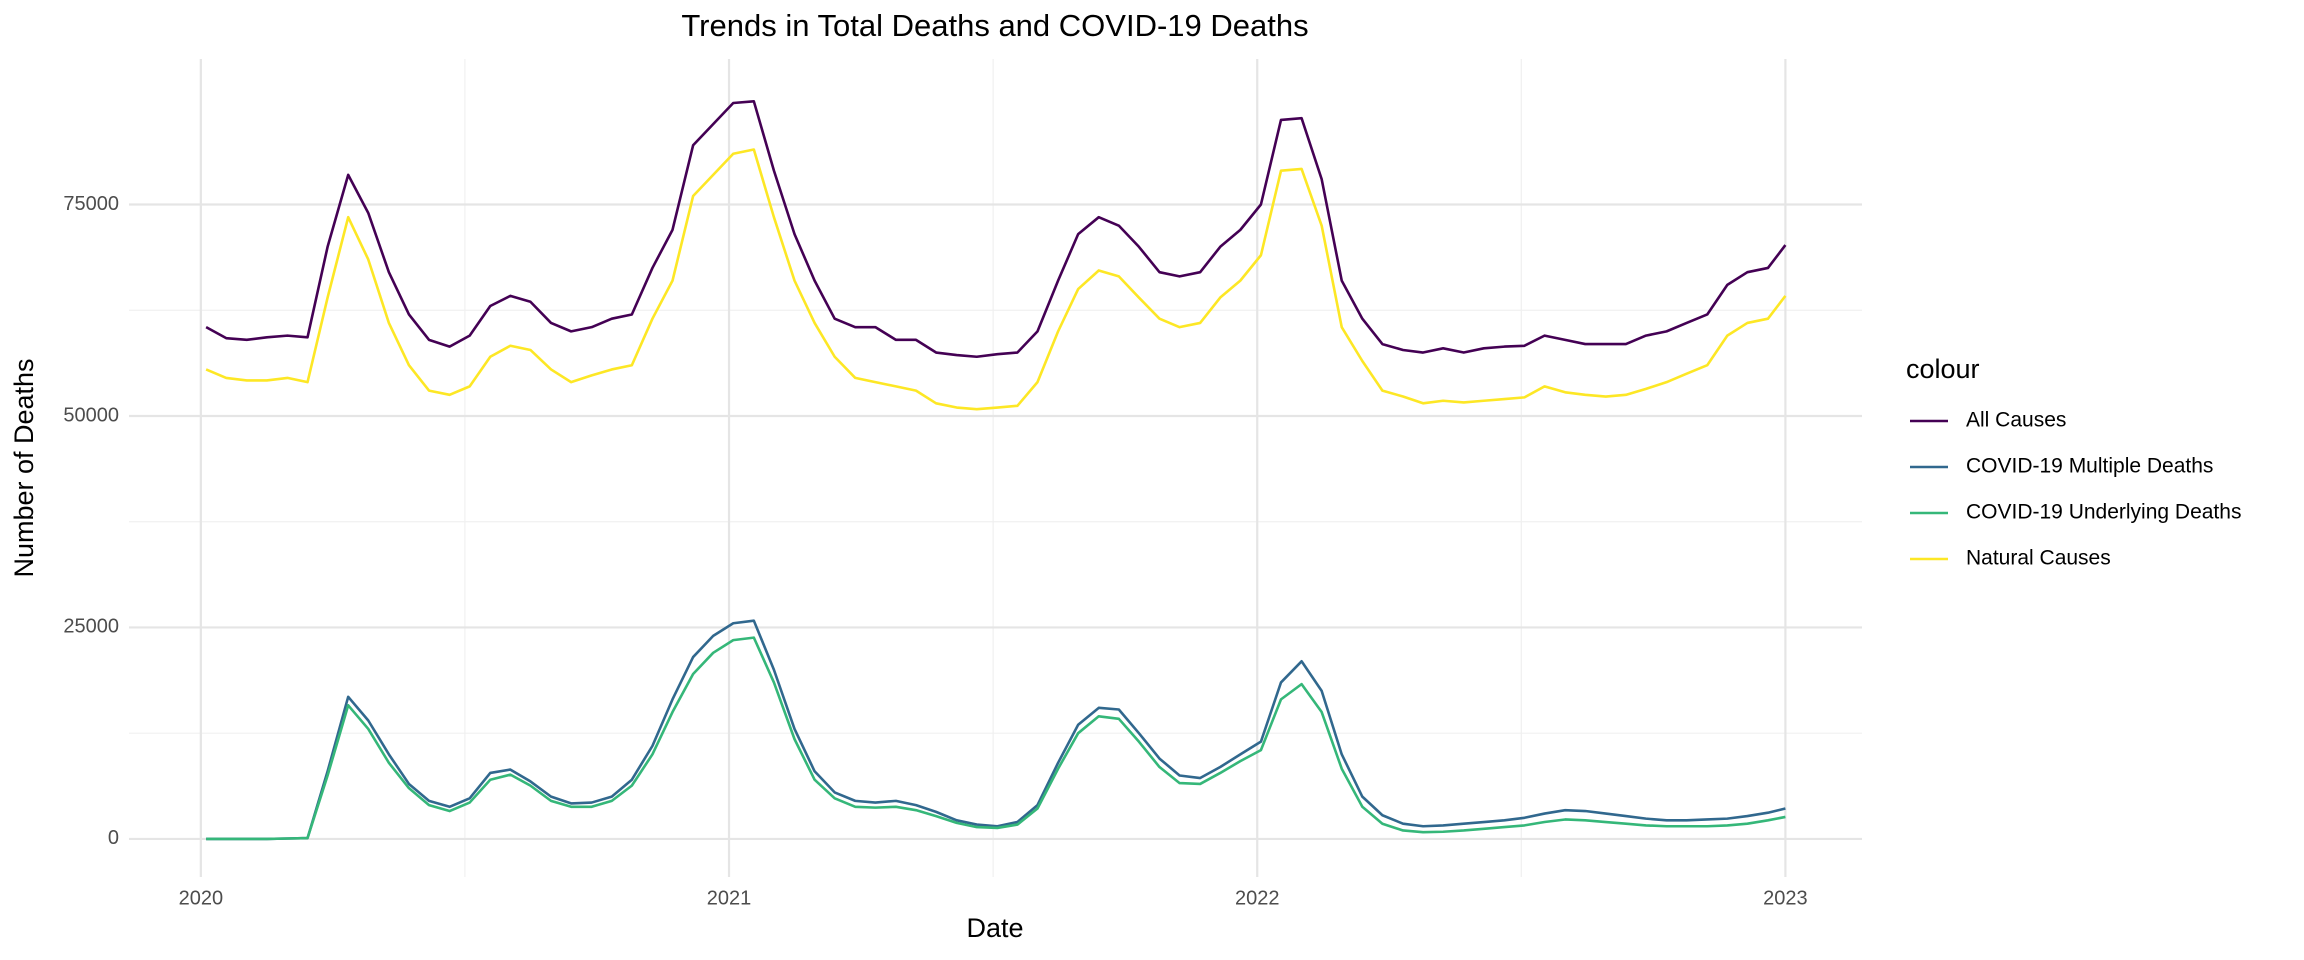 The image size is (2304, 960). Describe the element at coordinates (994, 928) in the screenshot. I see `x-axis-title: Date` at that location.